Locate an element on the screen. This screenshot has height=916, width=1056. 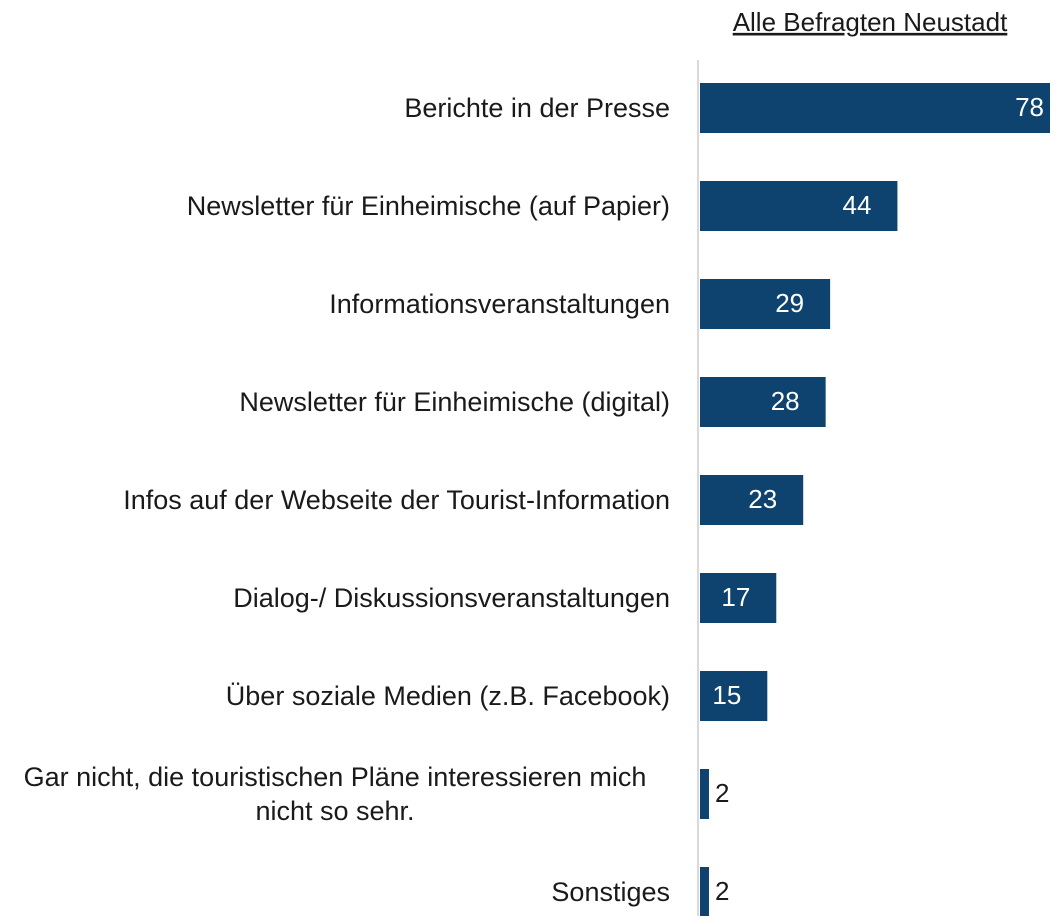
value-label: 17 is located at coordinates (735, 597).